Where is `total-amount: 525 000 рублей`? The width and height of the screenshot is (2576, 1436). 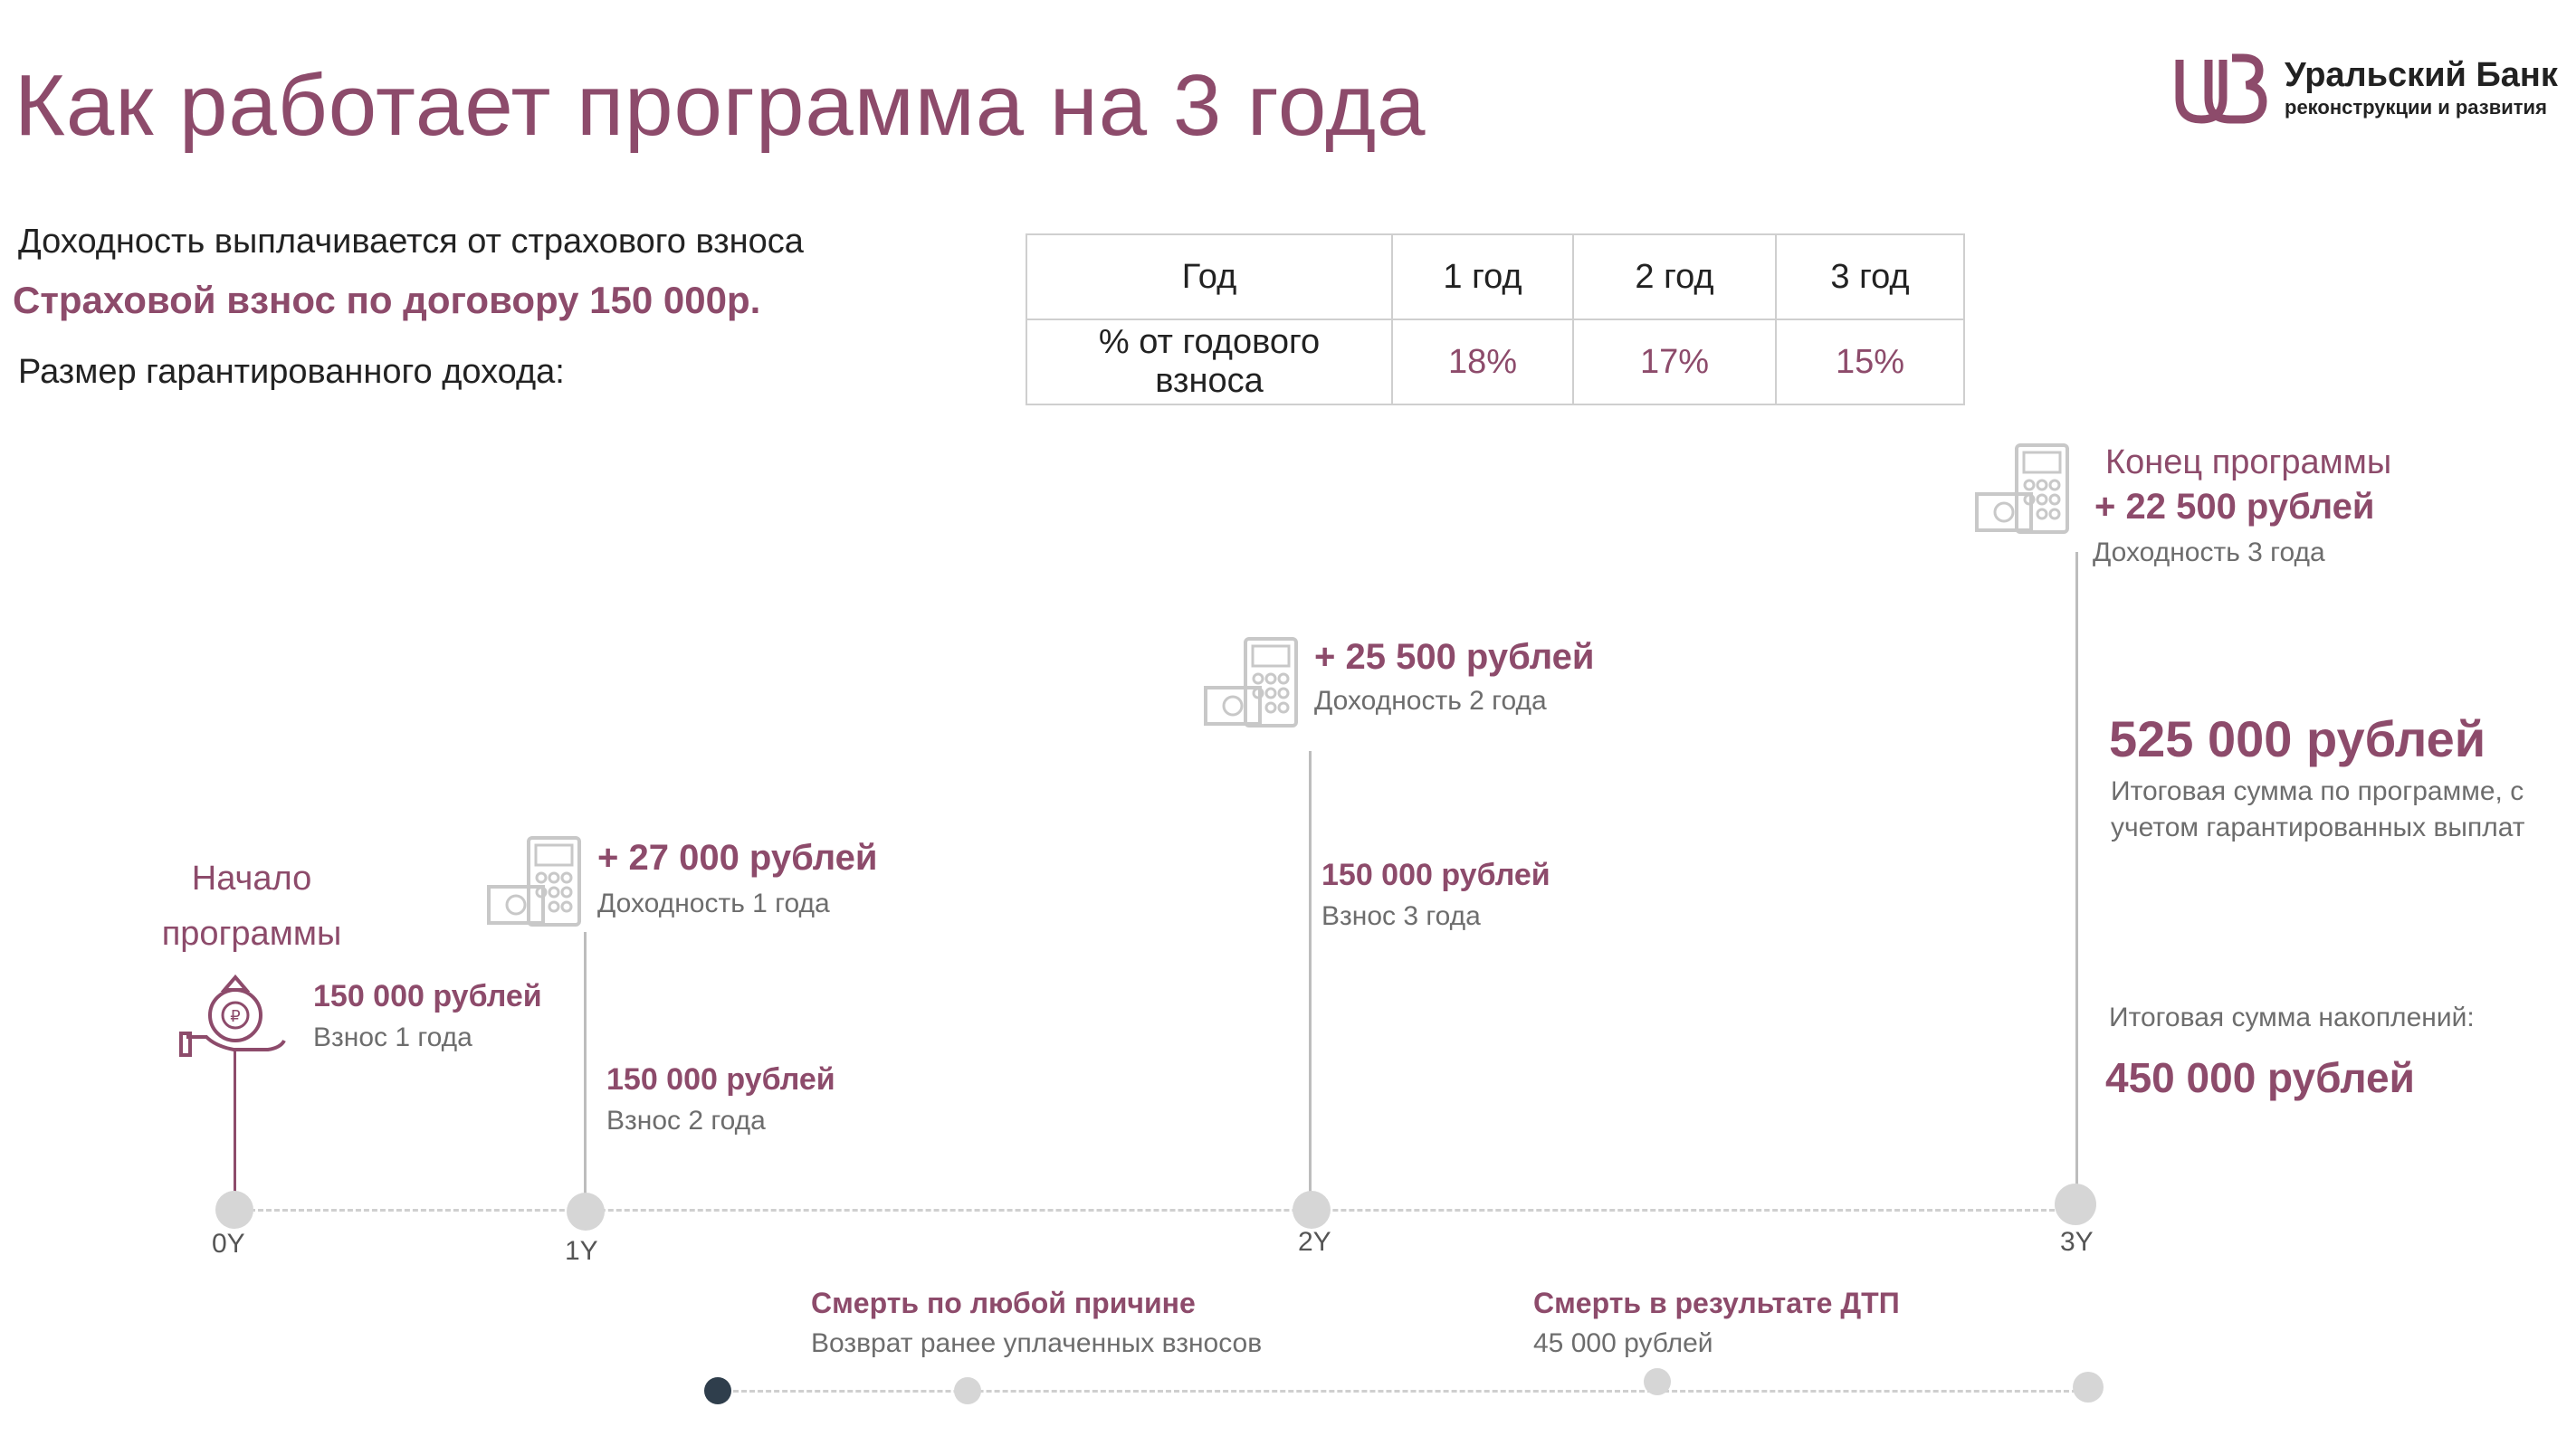
total-amount: 525 000 рублей is located at coordinates (2298, 738).